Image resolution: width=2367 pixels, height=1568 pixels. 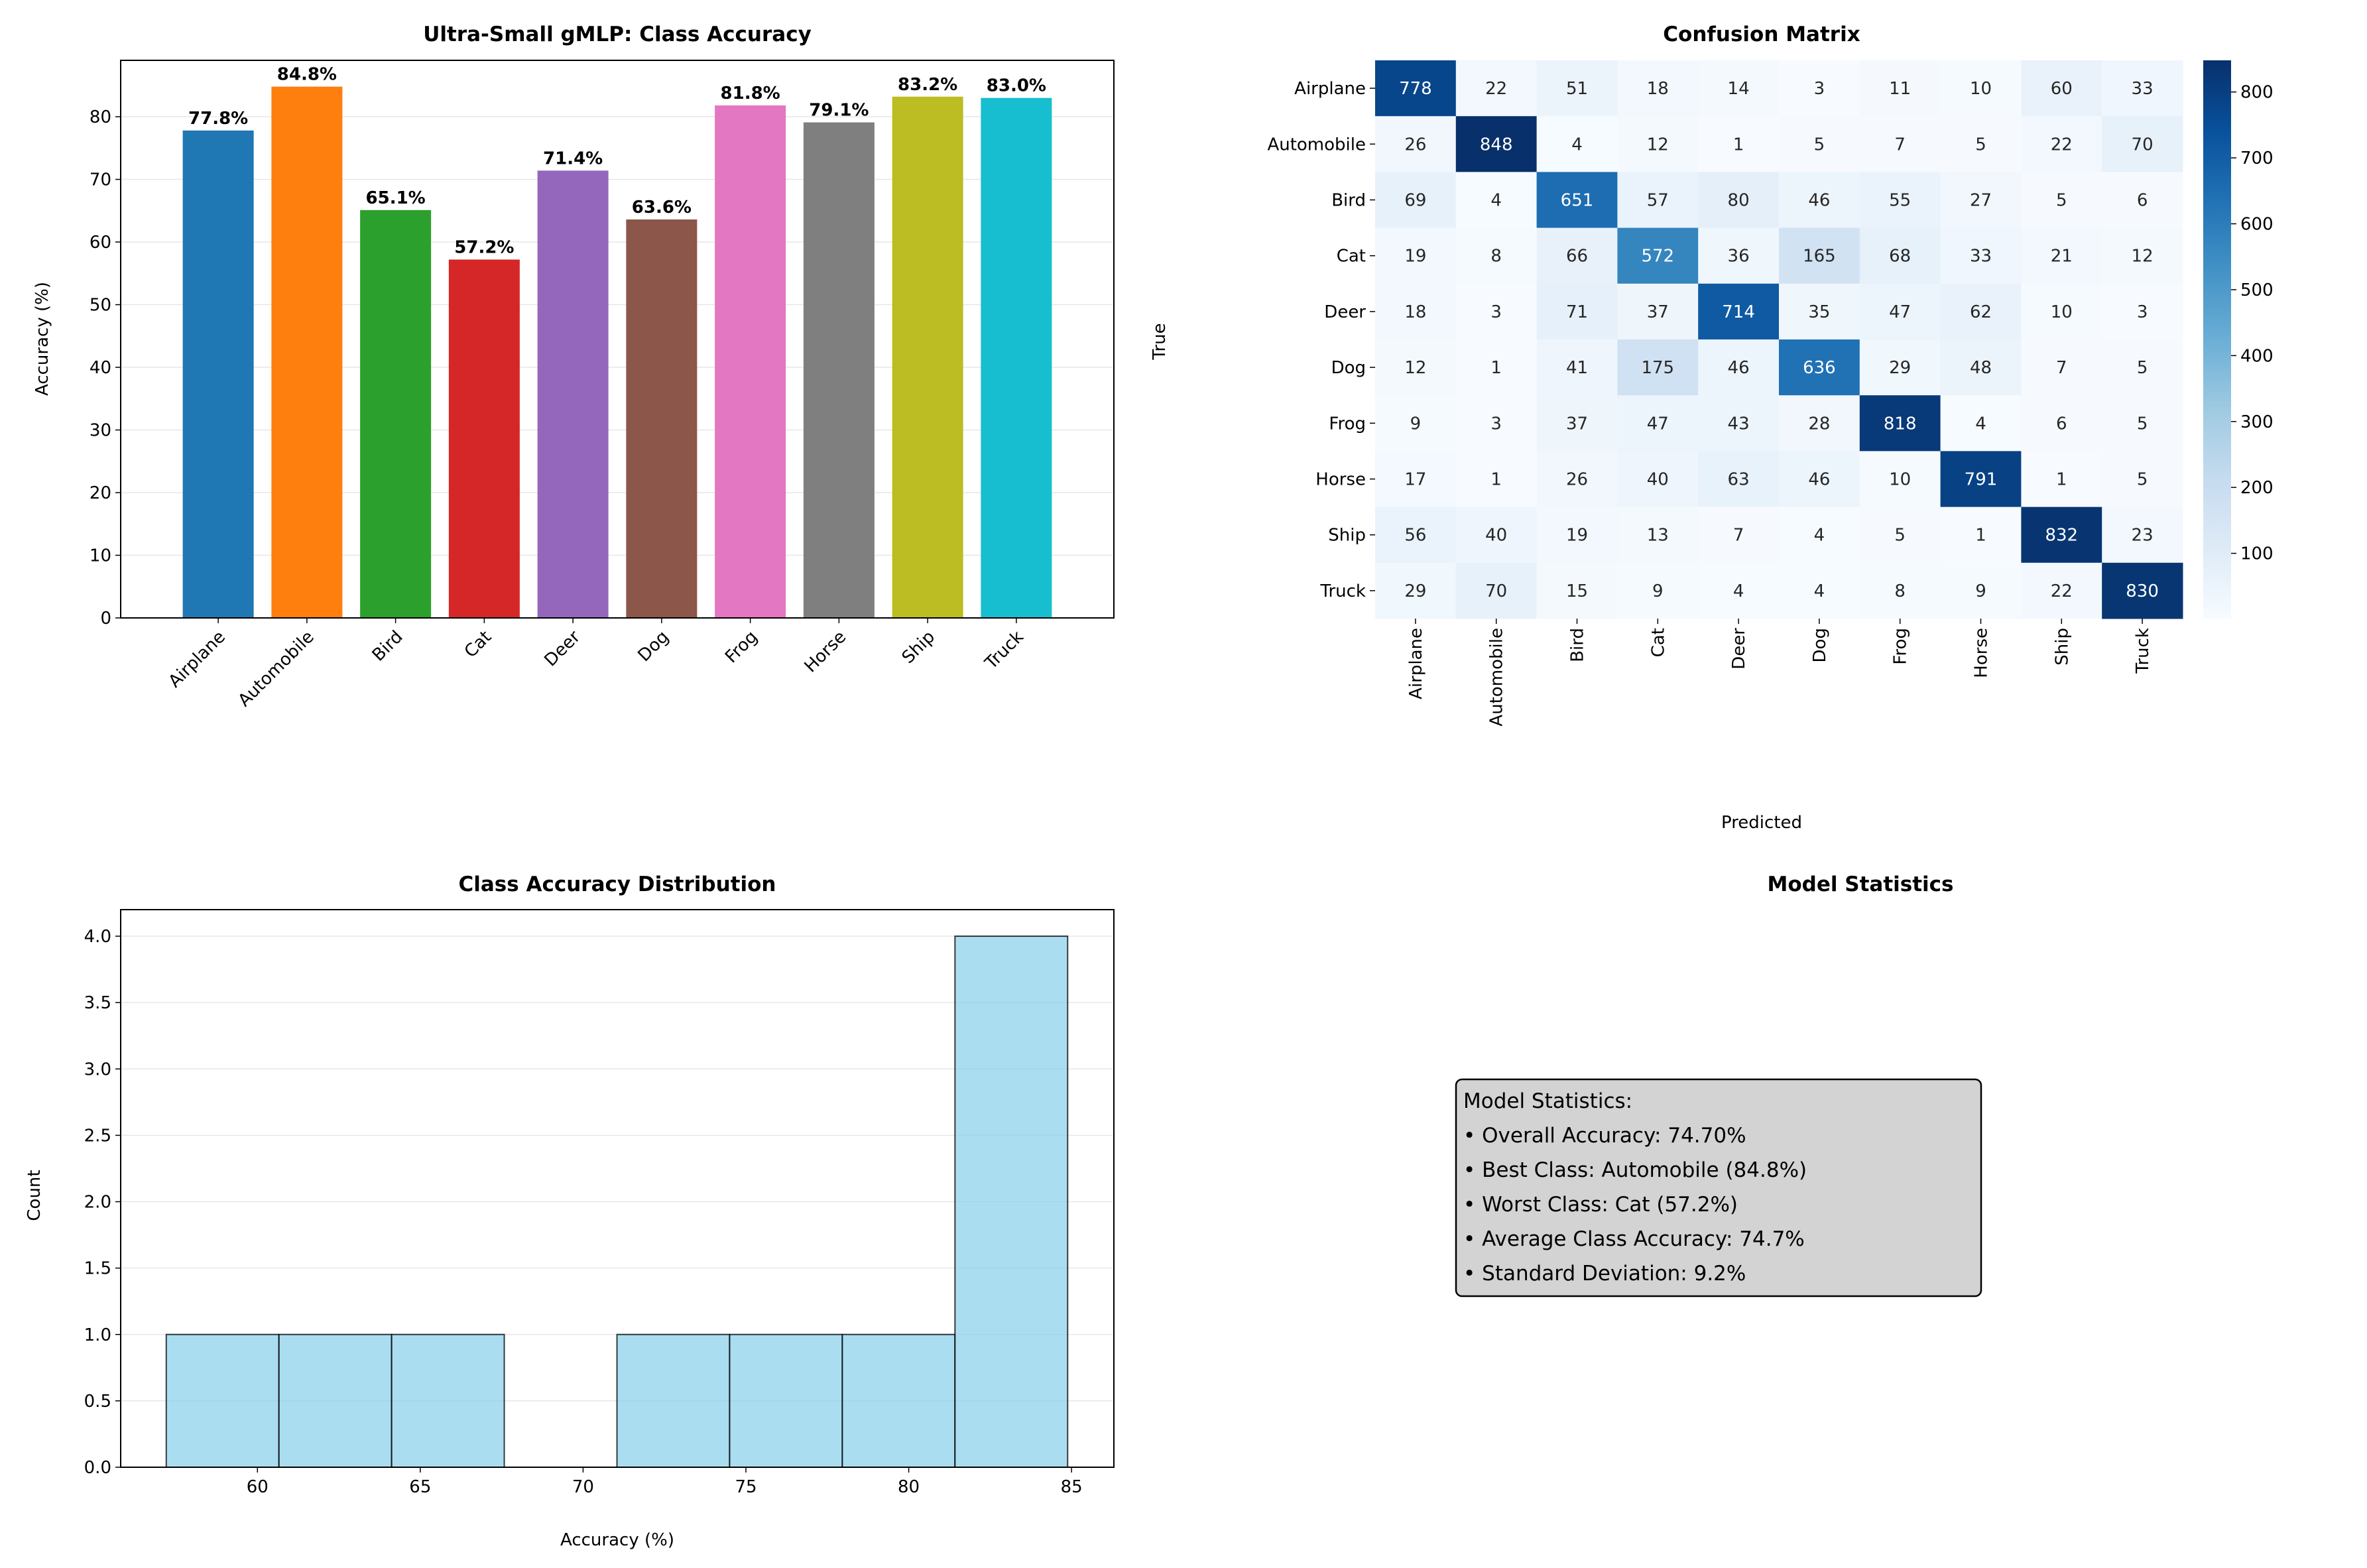 What do you see at coordinates (101, 556) in the screenshot?
I see `y-tick-label: 10` at bounding box center [101, 556].